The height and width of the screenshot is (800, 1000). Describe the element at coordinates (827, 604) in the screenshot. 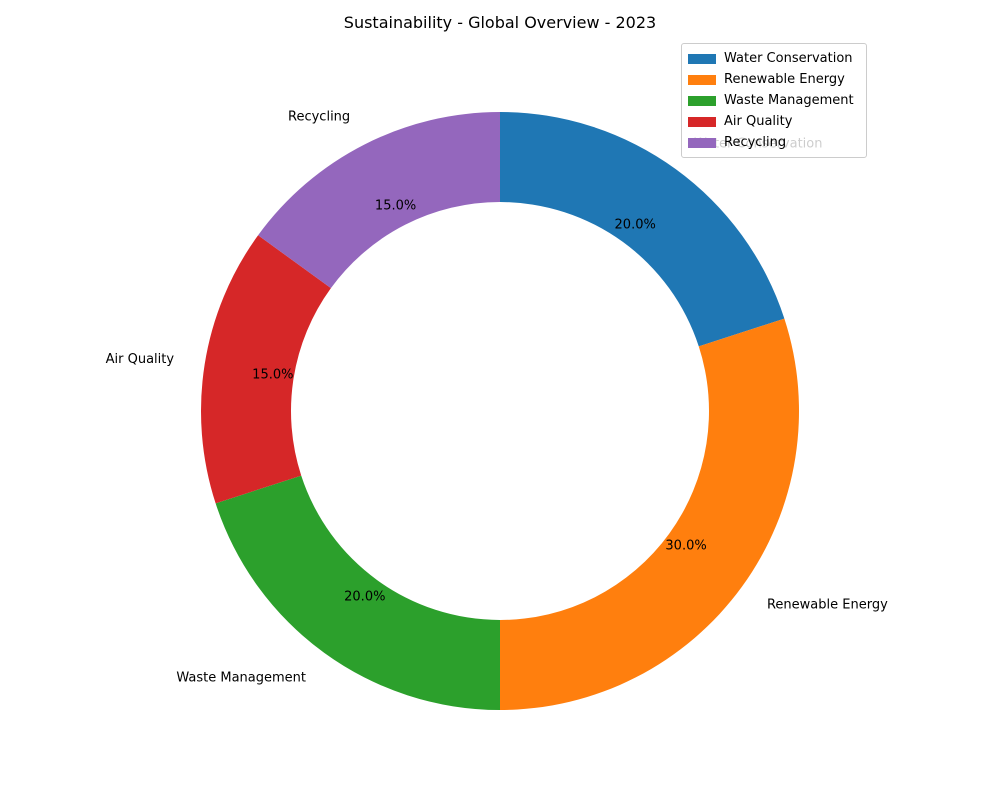

I see `slice-label-renewable-energy: Renewable Energy` at that location.